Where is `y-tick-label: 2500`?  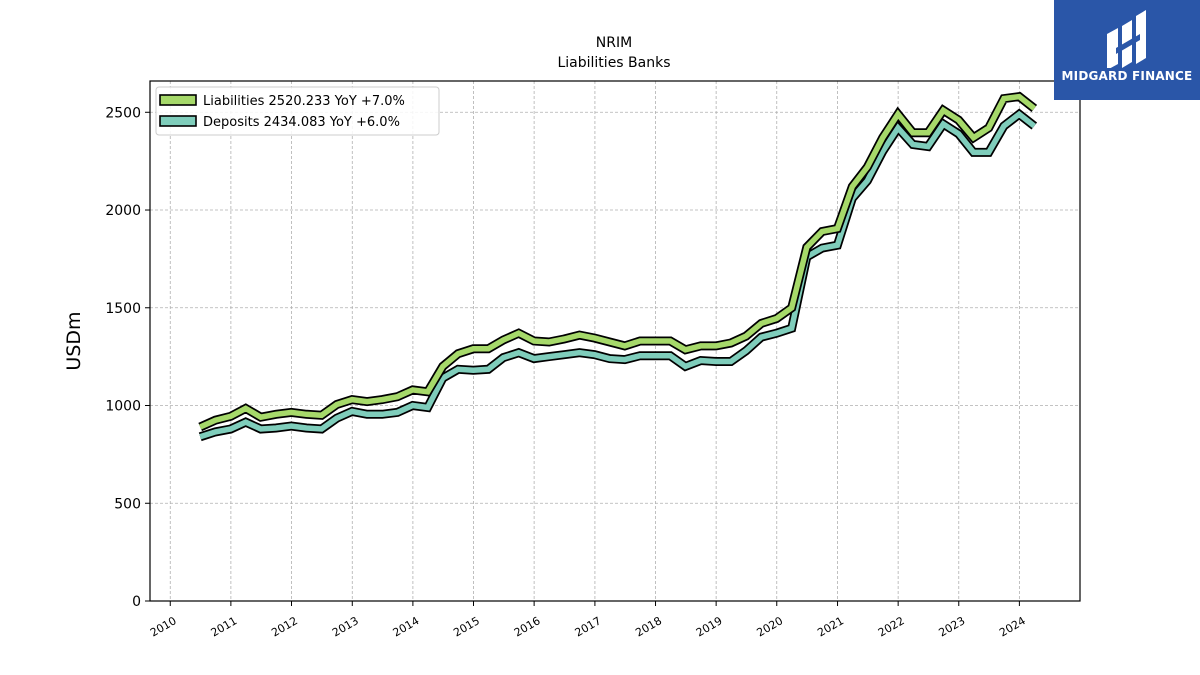 y-tick-label: 2500 is located at coordinates (123, 113).